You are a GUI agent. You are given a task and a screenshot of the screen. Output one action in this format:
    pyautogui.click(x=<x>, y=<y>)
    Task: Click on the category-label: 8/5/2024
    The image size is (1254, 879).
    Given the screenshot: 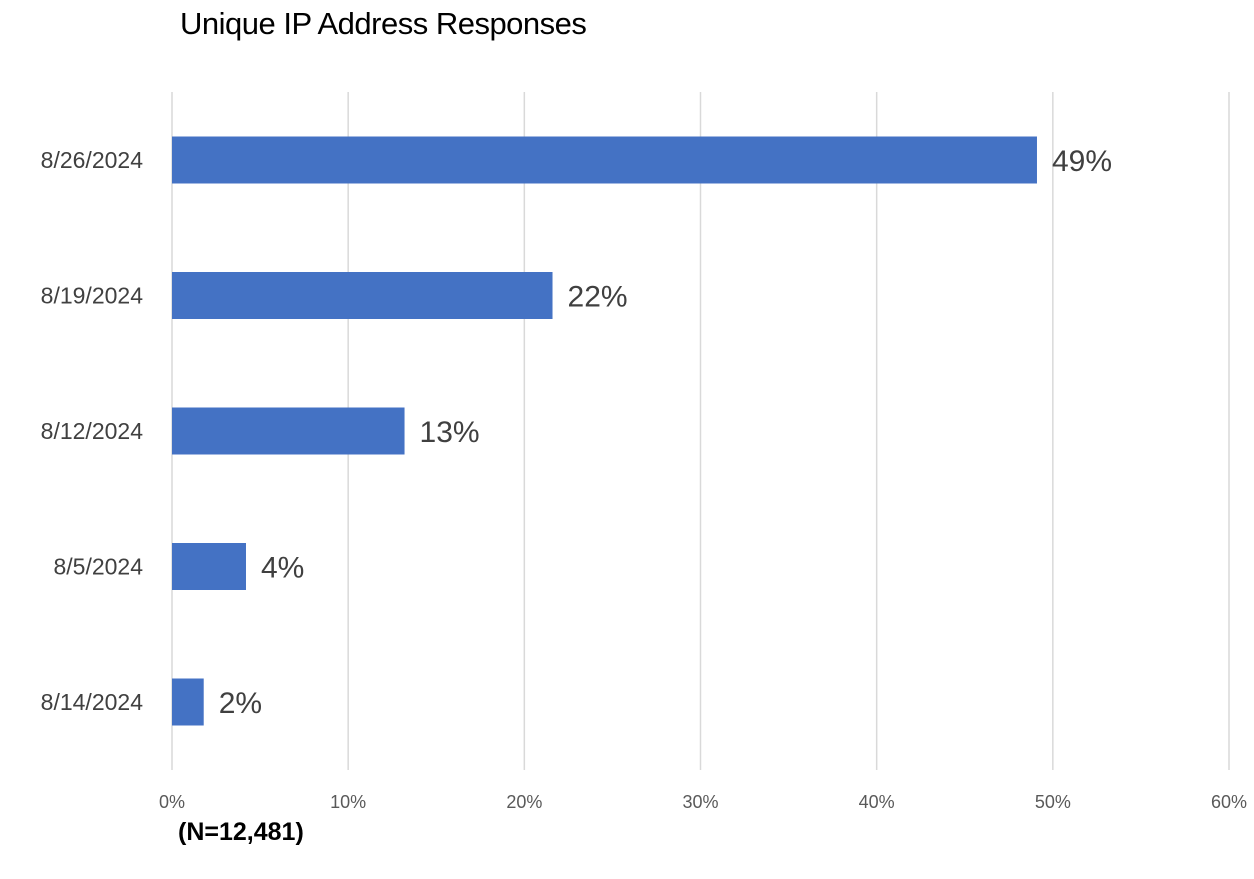 What is the action you would take?
    pyautogui.click(x=98, y=567)
    